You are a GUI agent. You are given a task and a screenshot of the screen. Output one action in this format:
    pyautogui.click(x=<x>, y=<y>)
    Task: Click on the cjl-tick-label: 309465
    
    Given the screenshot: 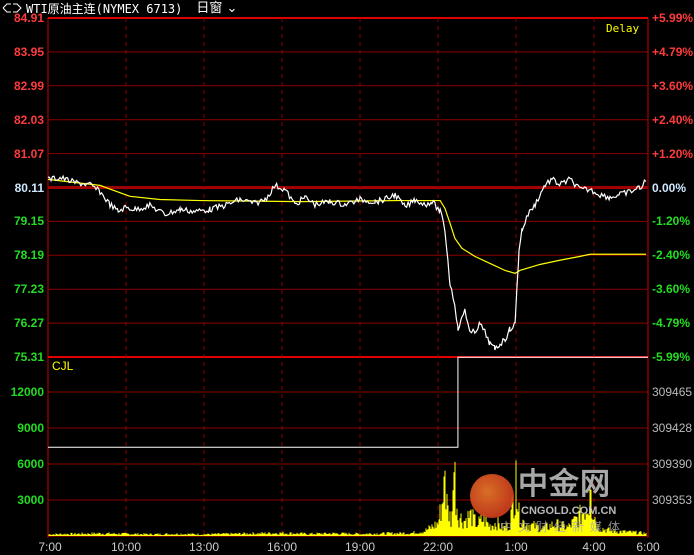 What is the action you would take?
    pyautogui.click(x=672, y=392)
    